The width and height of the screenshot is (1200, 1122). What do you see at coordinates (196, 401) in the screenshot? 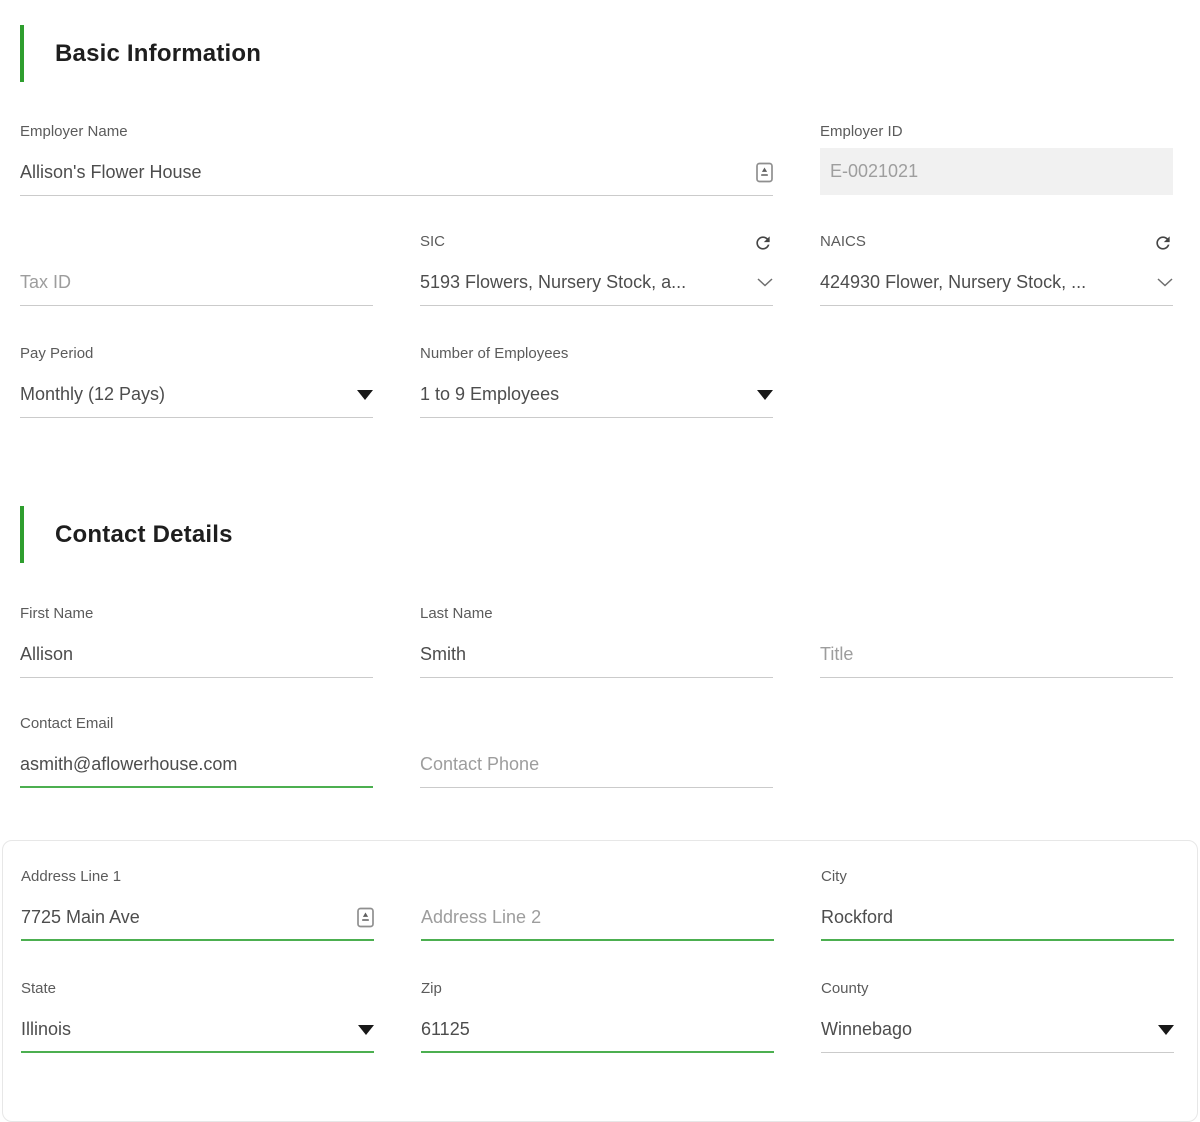
I see `pay-period-select: Monthly (12 Pays)` at bounding box center [196, 401].